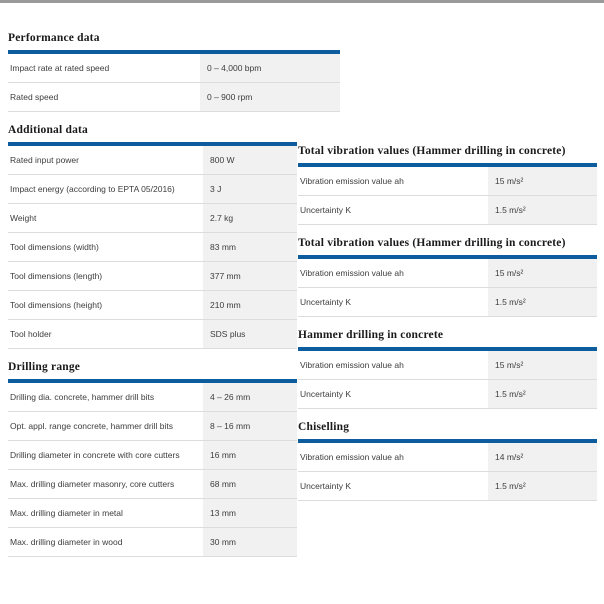 This screenshot has width=604, height=604. What do you see at coordinates (250, 455) in the screenshot?
I see `spec-value: 16 mm` at bounding box center [250, 455].